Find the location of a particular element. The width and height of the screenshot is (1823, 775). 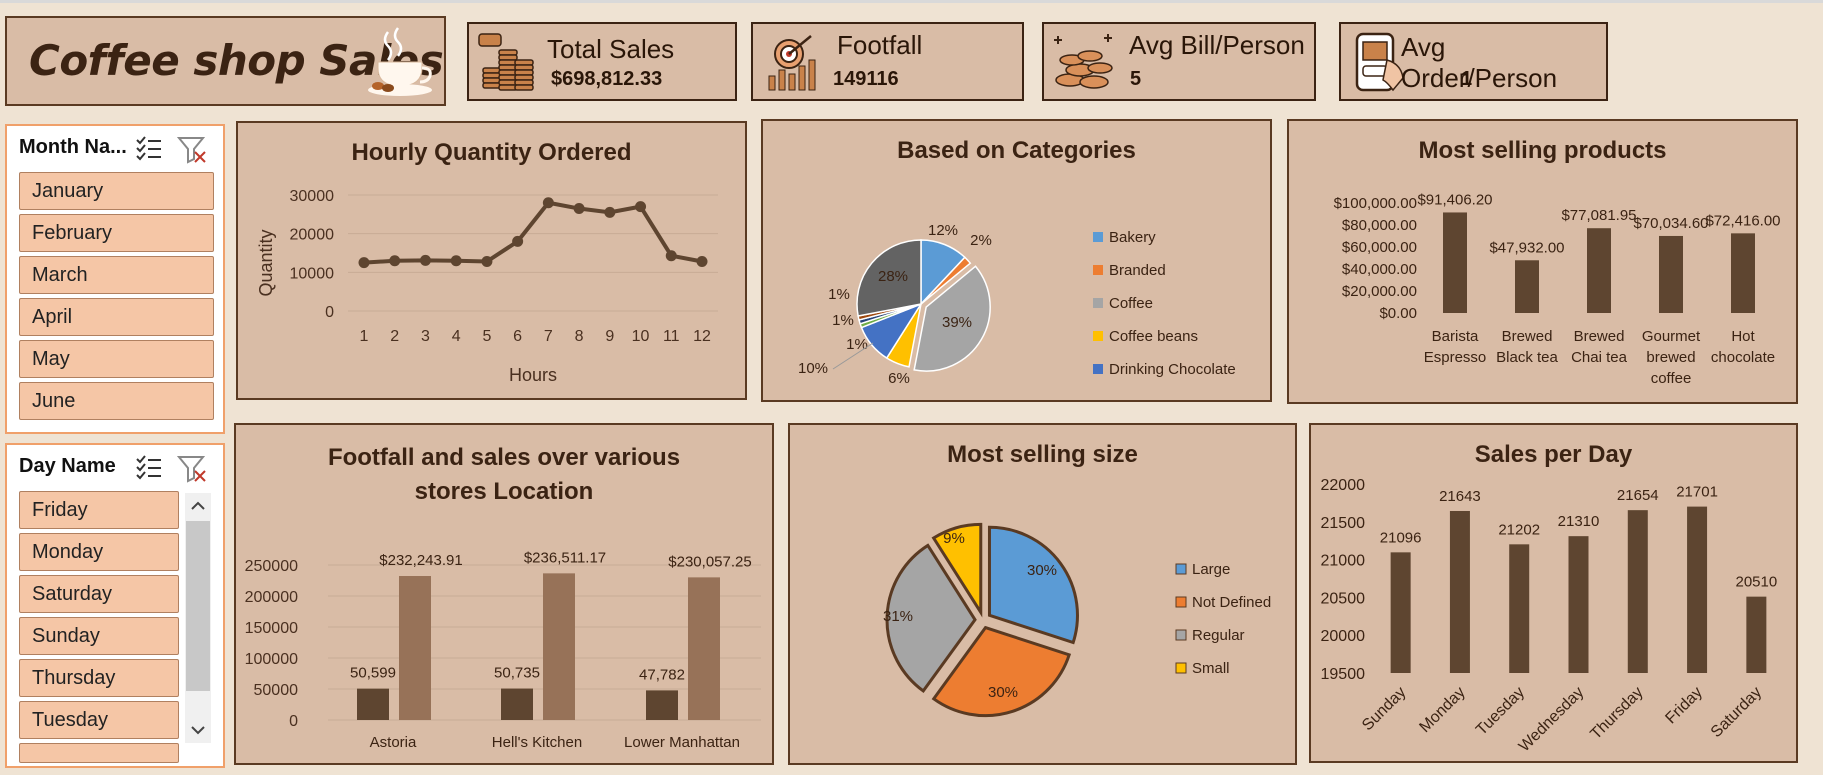

data-label: $236,511.17 is located at coordinates (565, 557).